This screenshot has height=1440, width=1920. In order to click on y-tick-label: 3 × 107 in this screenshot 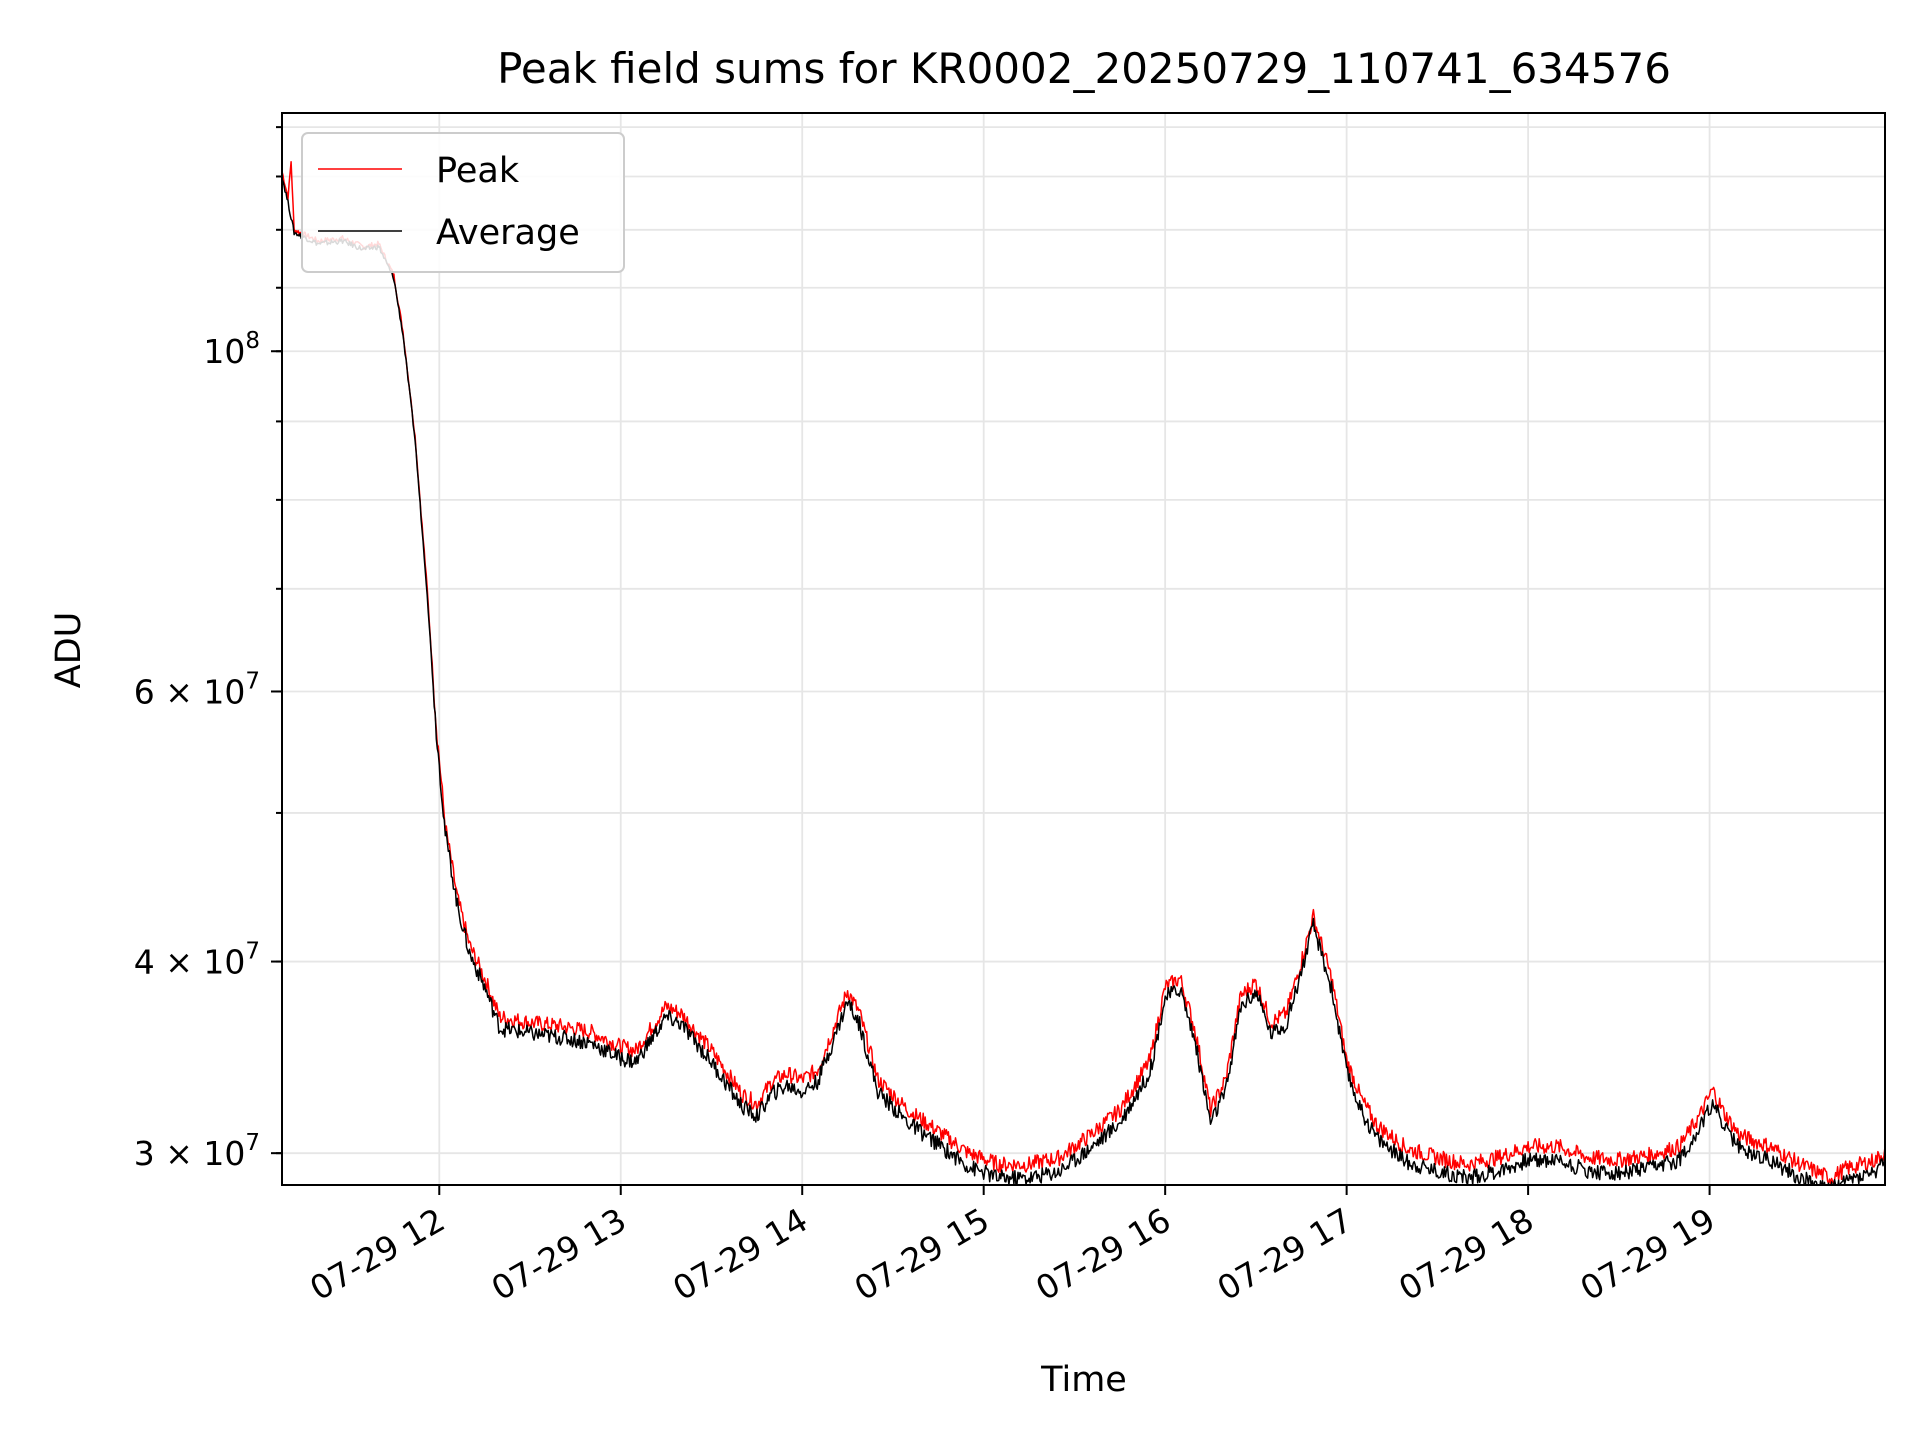, I will do `click(197, 1151)`.